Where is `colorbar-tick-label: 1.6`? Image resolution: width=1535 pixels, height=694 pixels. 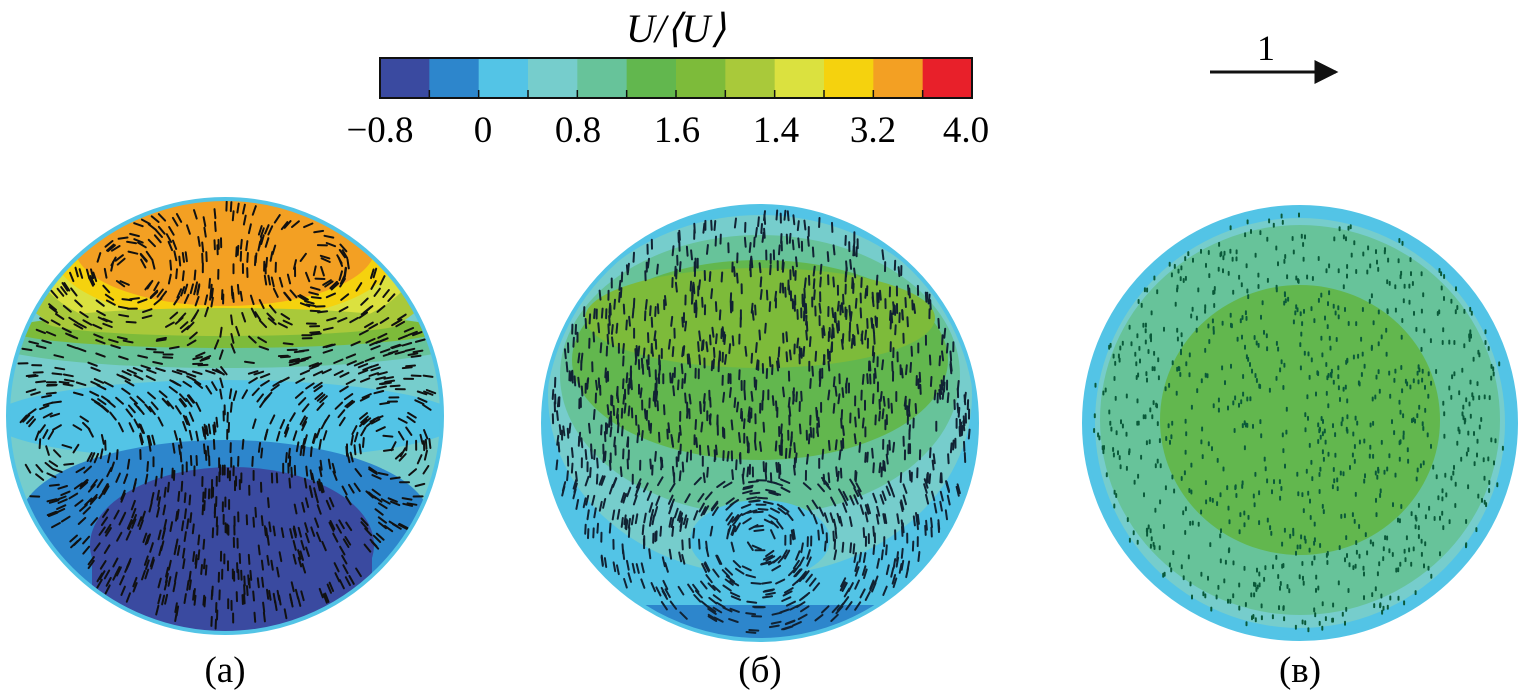 colorbar-tick-label: 1.6 is located at coordinates (677, 130).